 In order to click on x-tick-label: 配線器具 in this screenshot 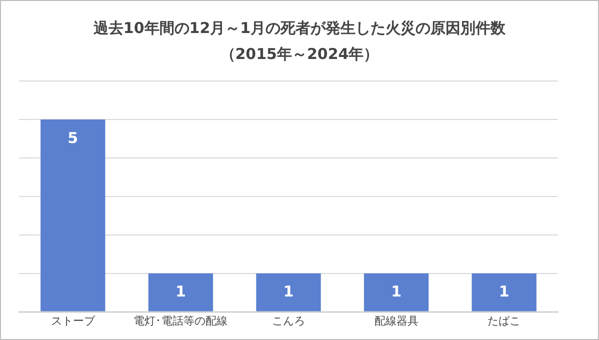, I will do `click(396, 321)`.